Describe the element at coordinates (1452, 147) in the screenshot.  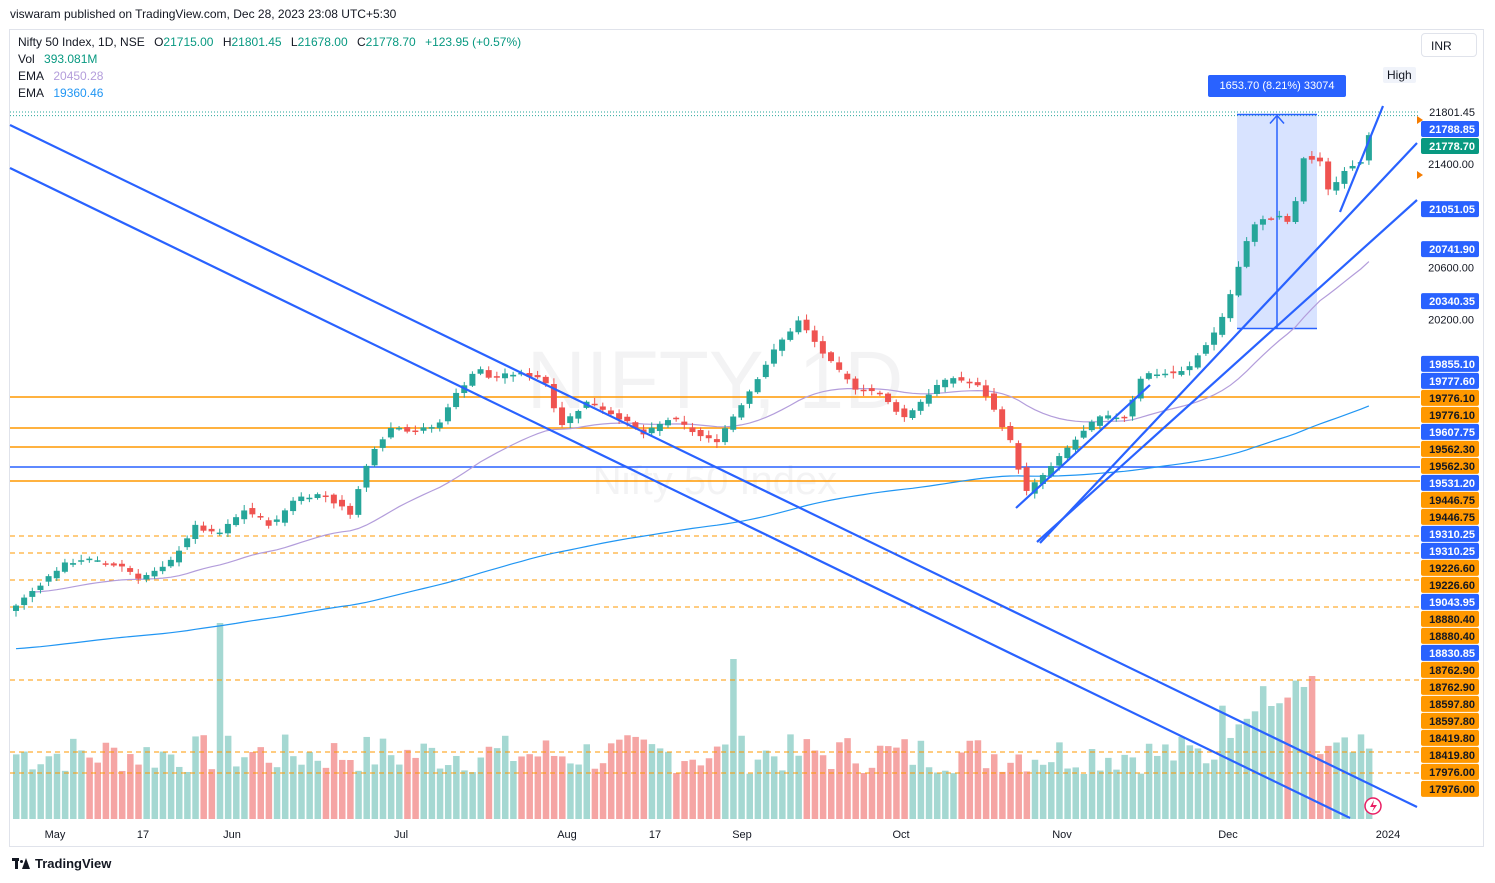
I see `price-tag-label: 21778.70` at that location.